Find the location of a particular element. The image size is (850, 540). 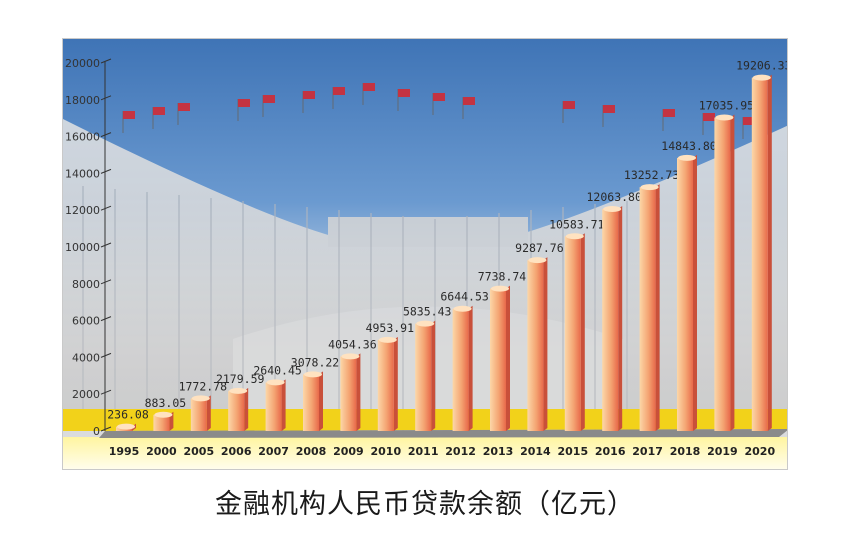

x-tick-label: 2015 is located at coordinates (572, 451).